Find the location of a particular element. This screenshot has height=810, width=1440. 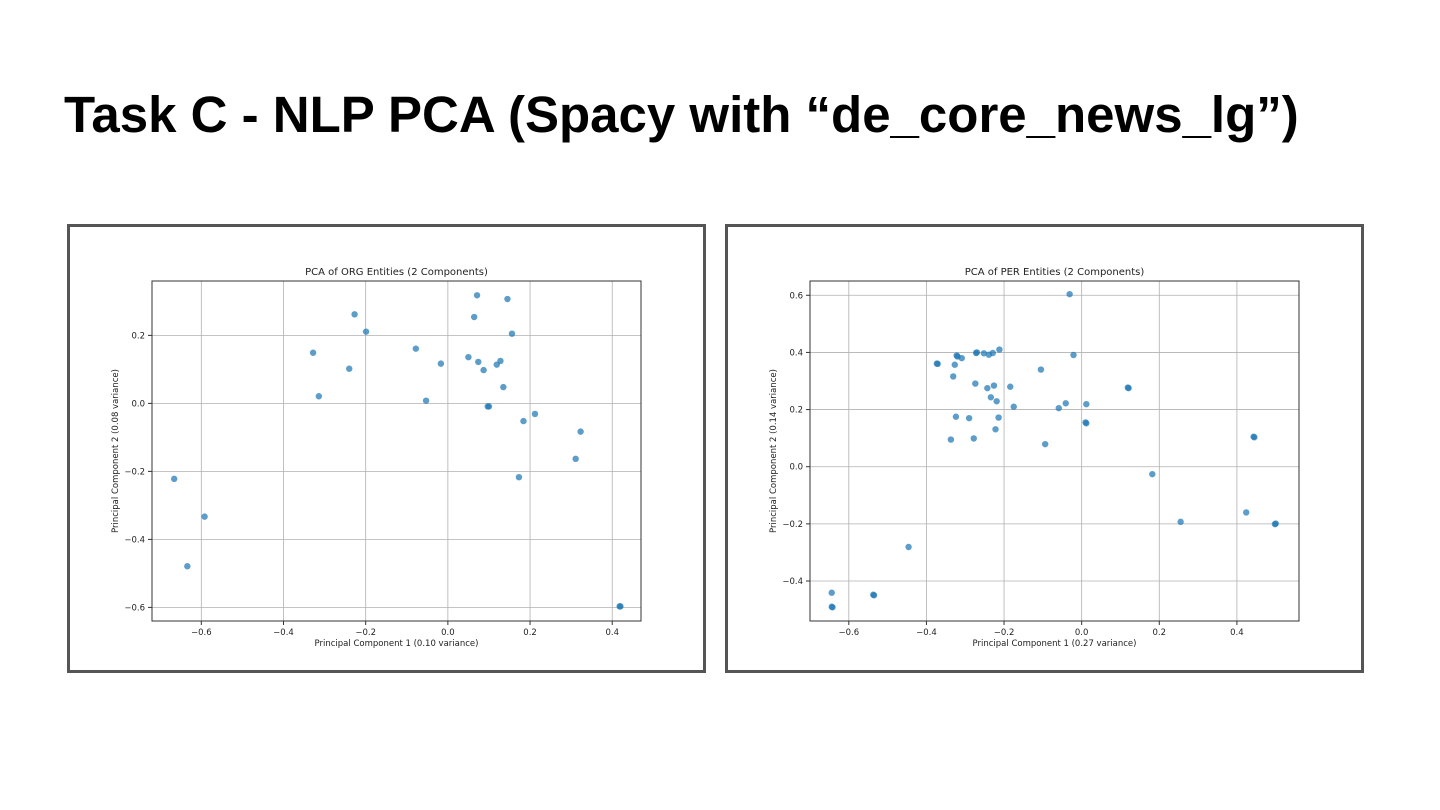

org-y-tick-label: 0.2 is located at coordinates (138, 336).